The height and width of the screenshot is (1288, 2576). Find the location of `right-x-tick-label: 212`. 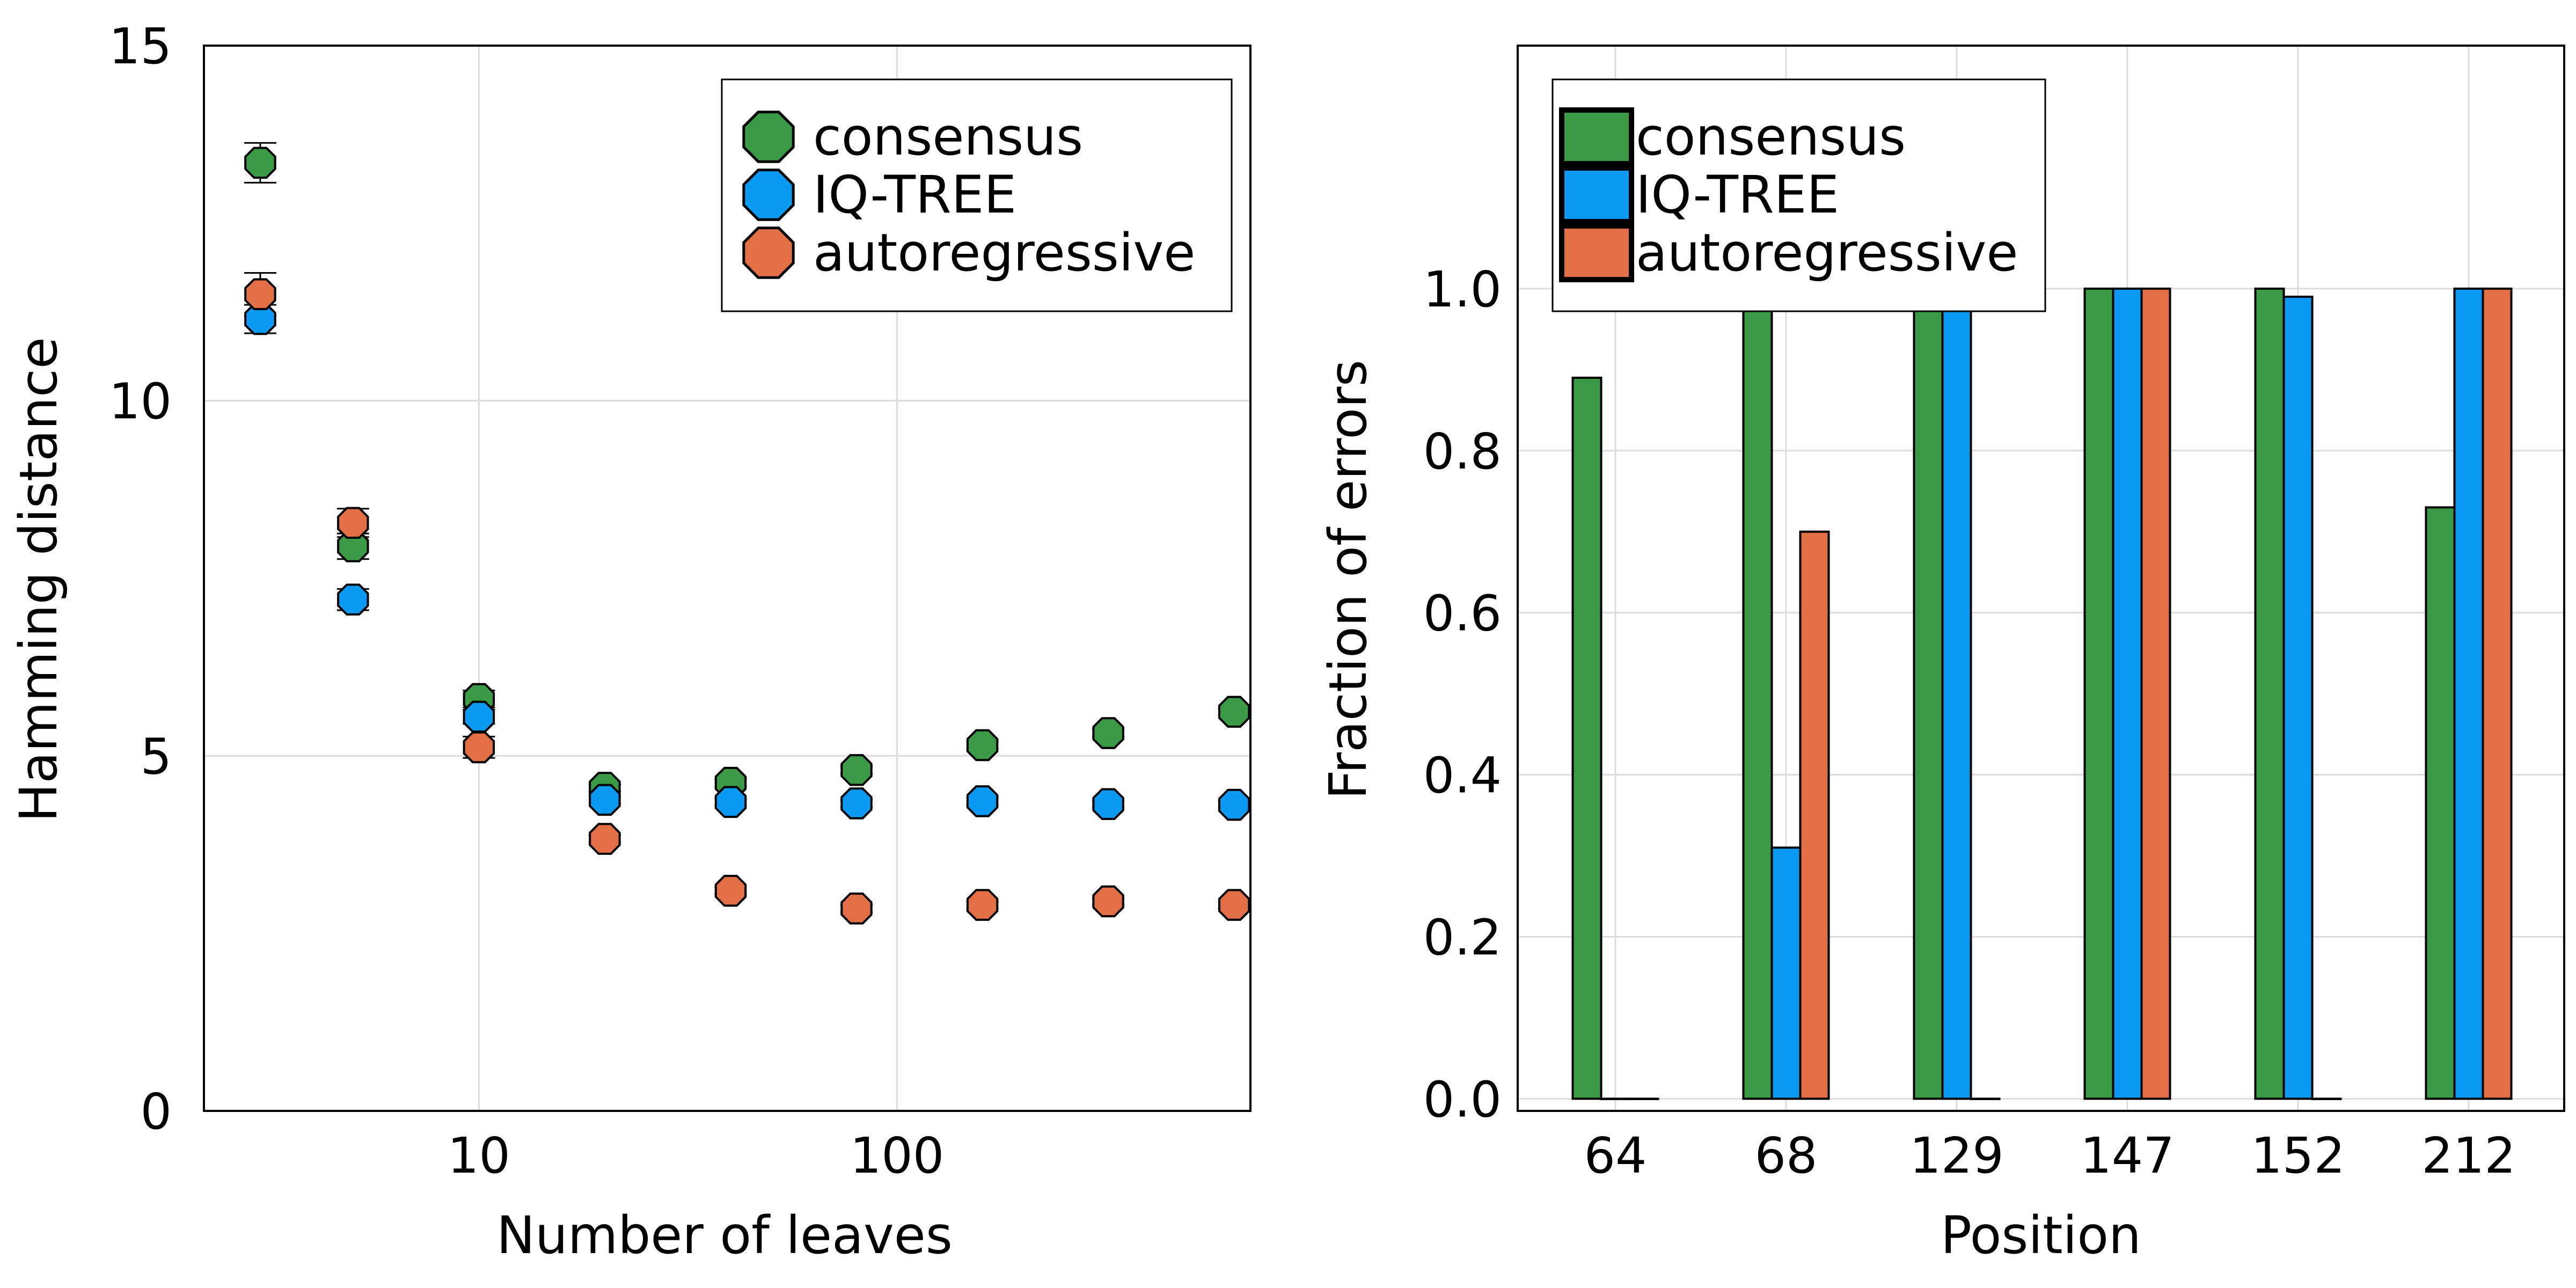

right-x-tick-label: 212 is located at coordinates (2468, 1155).